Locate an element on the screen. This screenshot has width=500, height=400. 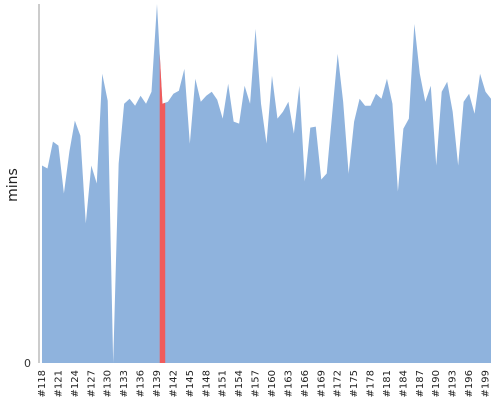
x-tick-label: #172 is located at coordinates (338, 383).